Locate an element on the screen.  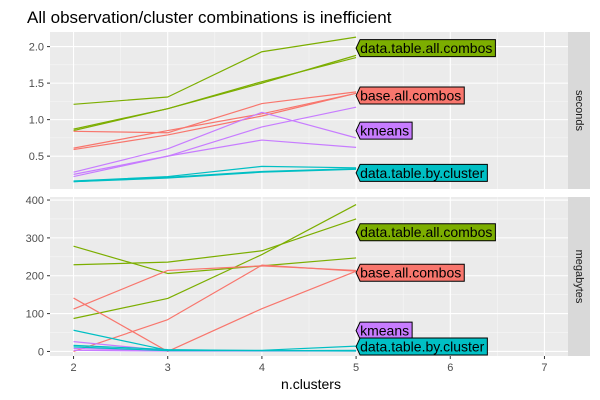
x-tick-label: 3 is located at coordinates (168, 368).